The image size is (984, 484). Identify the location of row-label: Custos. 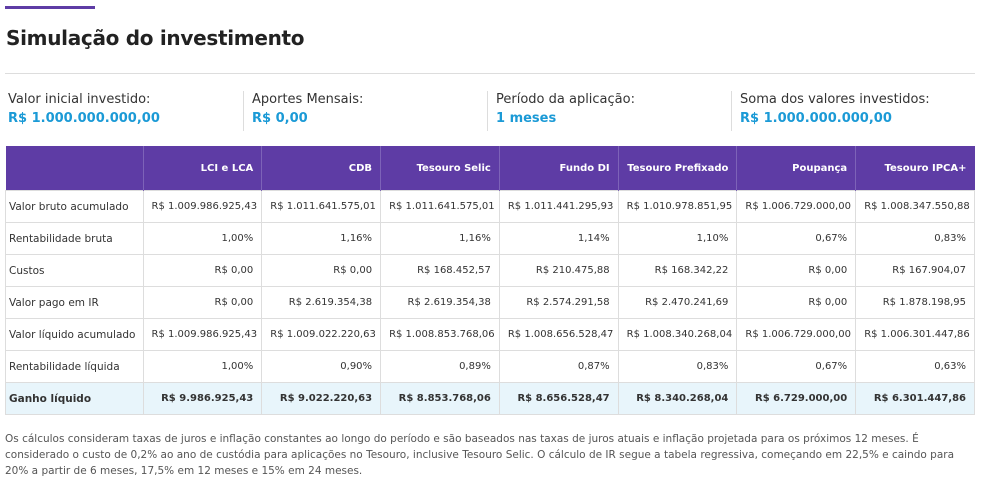
(74, 270).